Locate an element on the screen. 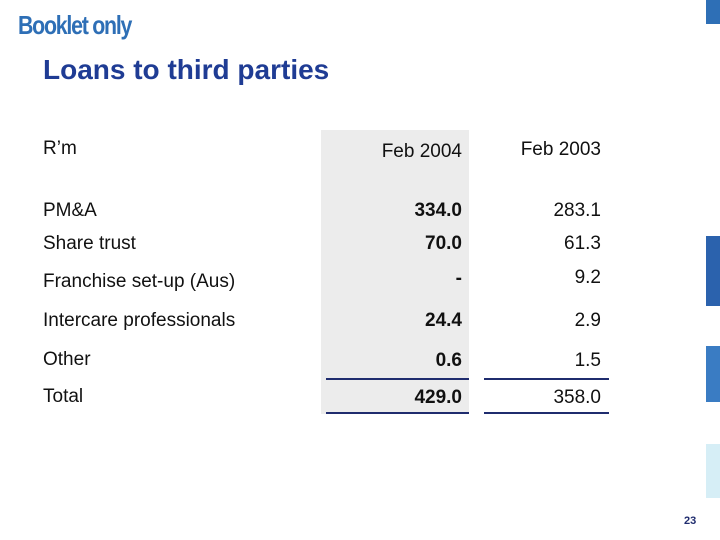  column-header-feb-2004: Feb 2004 is located at coordinates (421, 151).